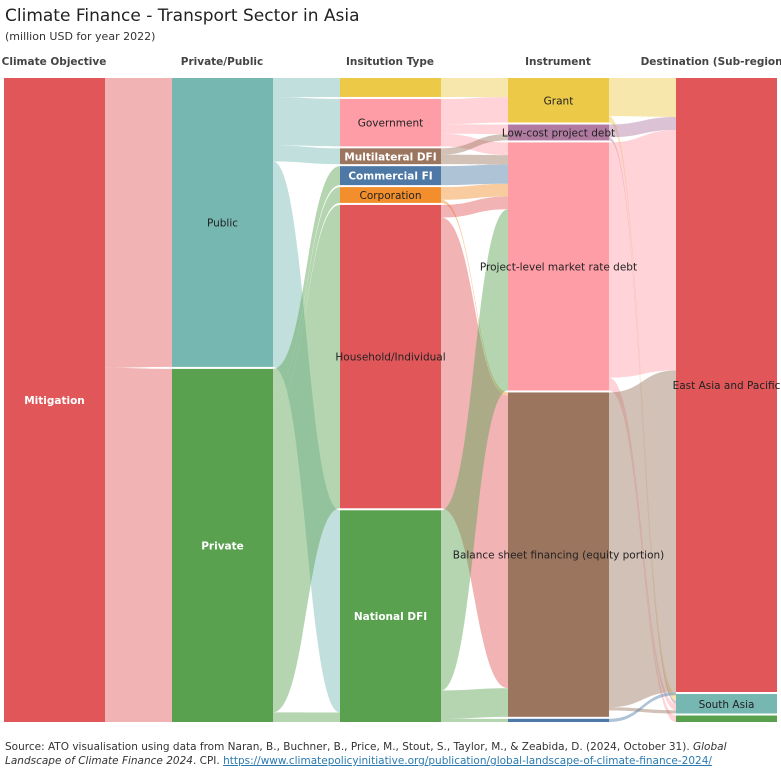 The height and width of the screenshot is (780, 781). Describe the element at coordinates (306, 122) in the screenshot. I see `sankey-link-public-government` at that location.